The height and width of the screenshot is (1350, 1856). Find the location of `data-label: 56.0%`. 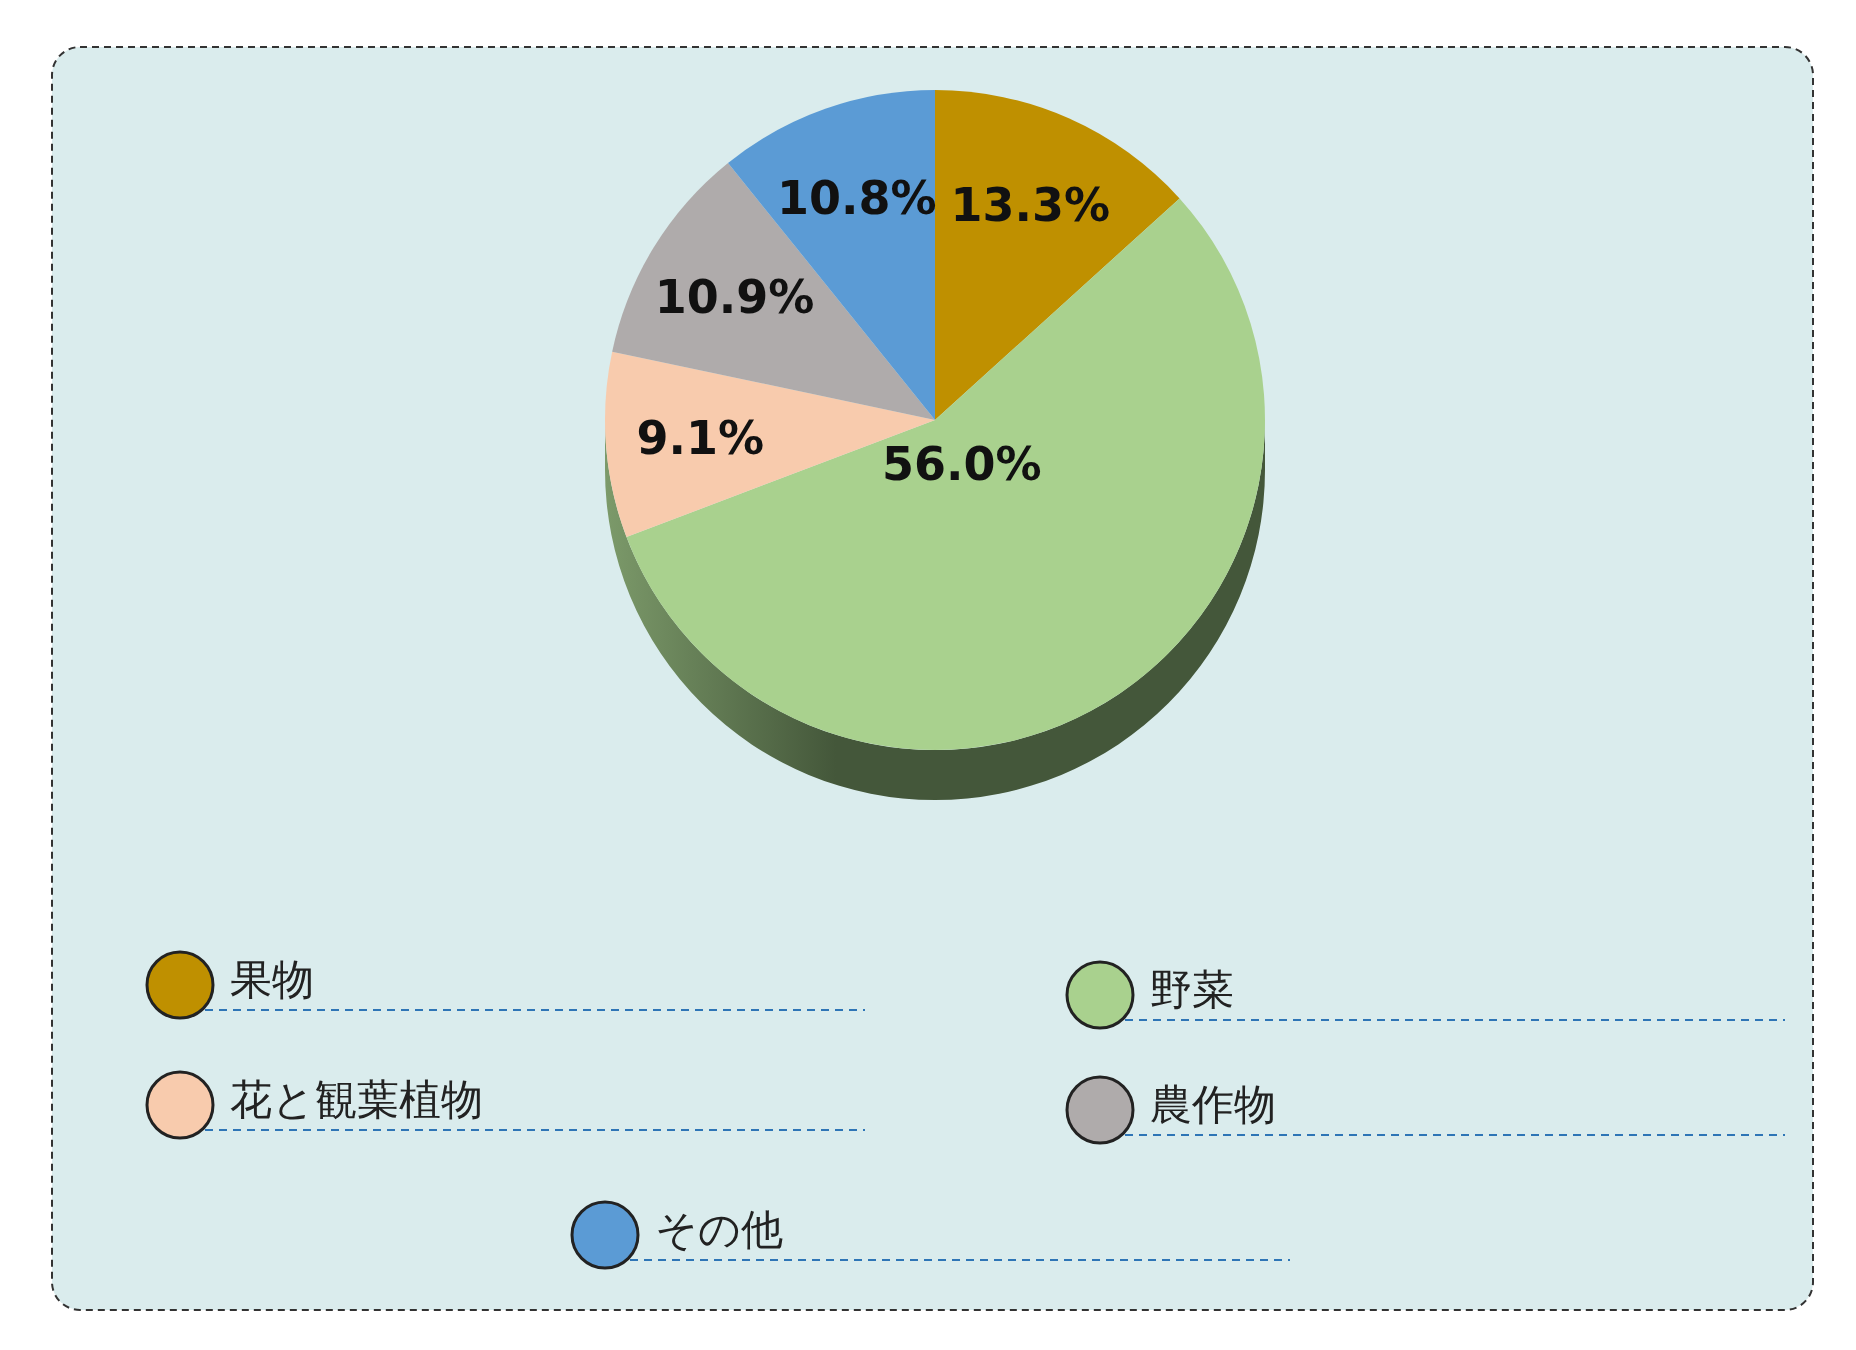

data-label: 56.0% is located at coordinates (961, 463).